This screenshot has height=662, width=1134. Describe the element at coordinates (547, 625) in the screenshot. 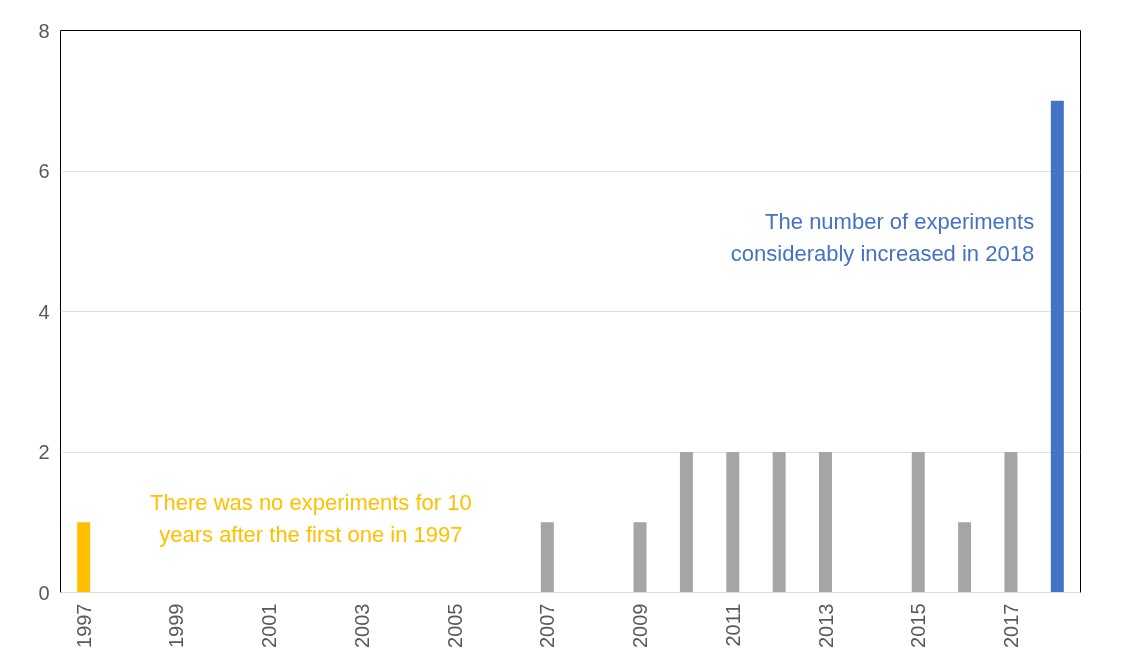

I see `x-tick-label: 2007` at that location.